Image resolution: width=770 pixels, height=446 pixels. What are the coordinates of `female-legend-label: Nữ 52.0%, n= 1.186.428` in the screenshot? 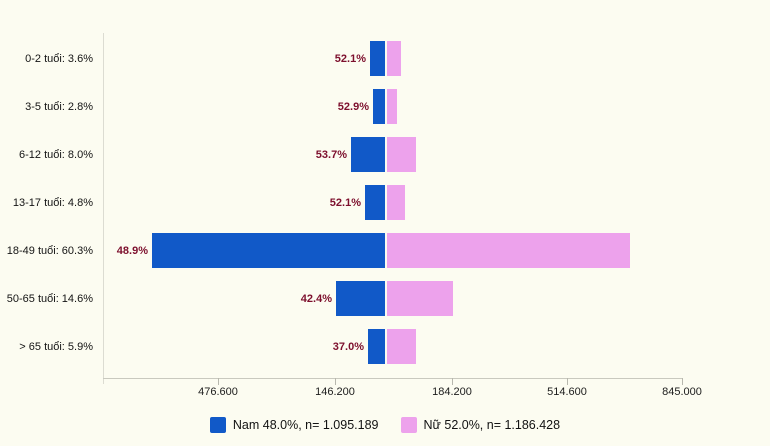 It's located at (492, 425).